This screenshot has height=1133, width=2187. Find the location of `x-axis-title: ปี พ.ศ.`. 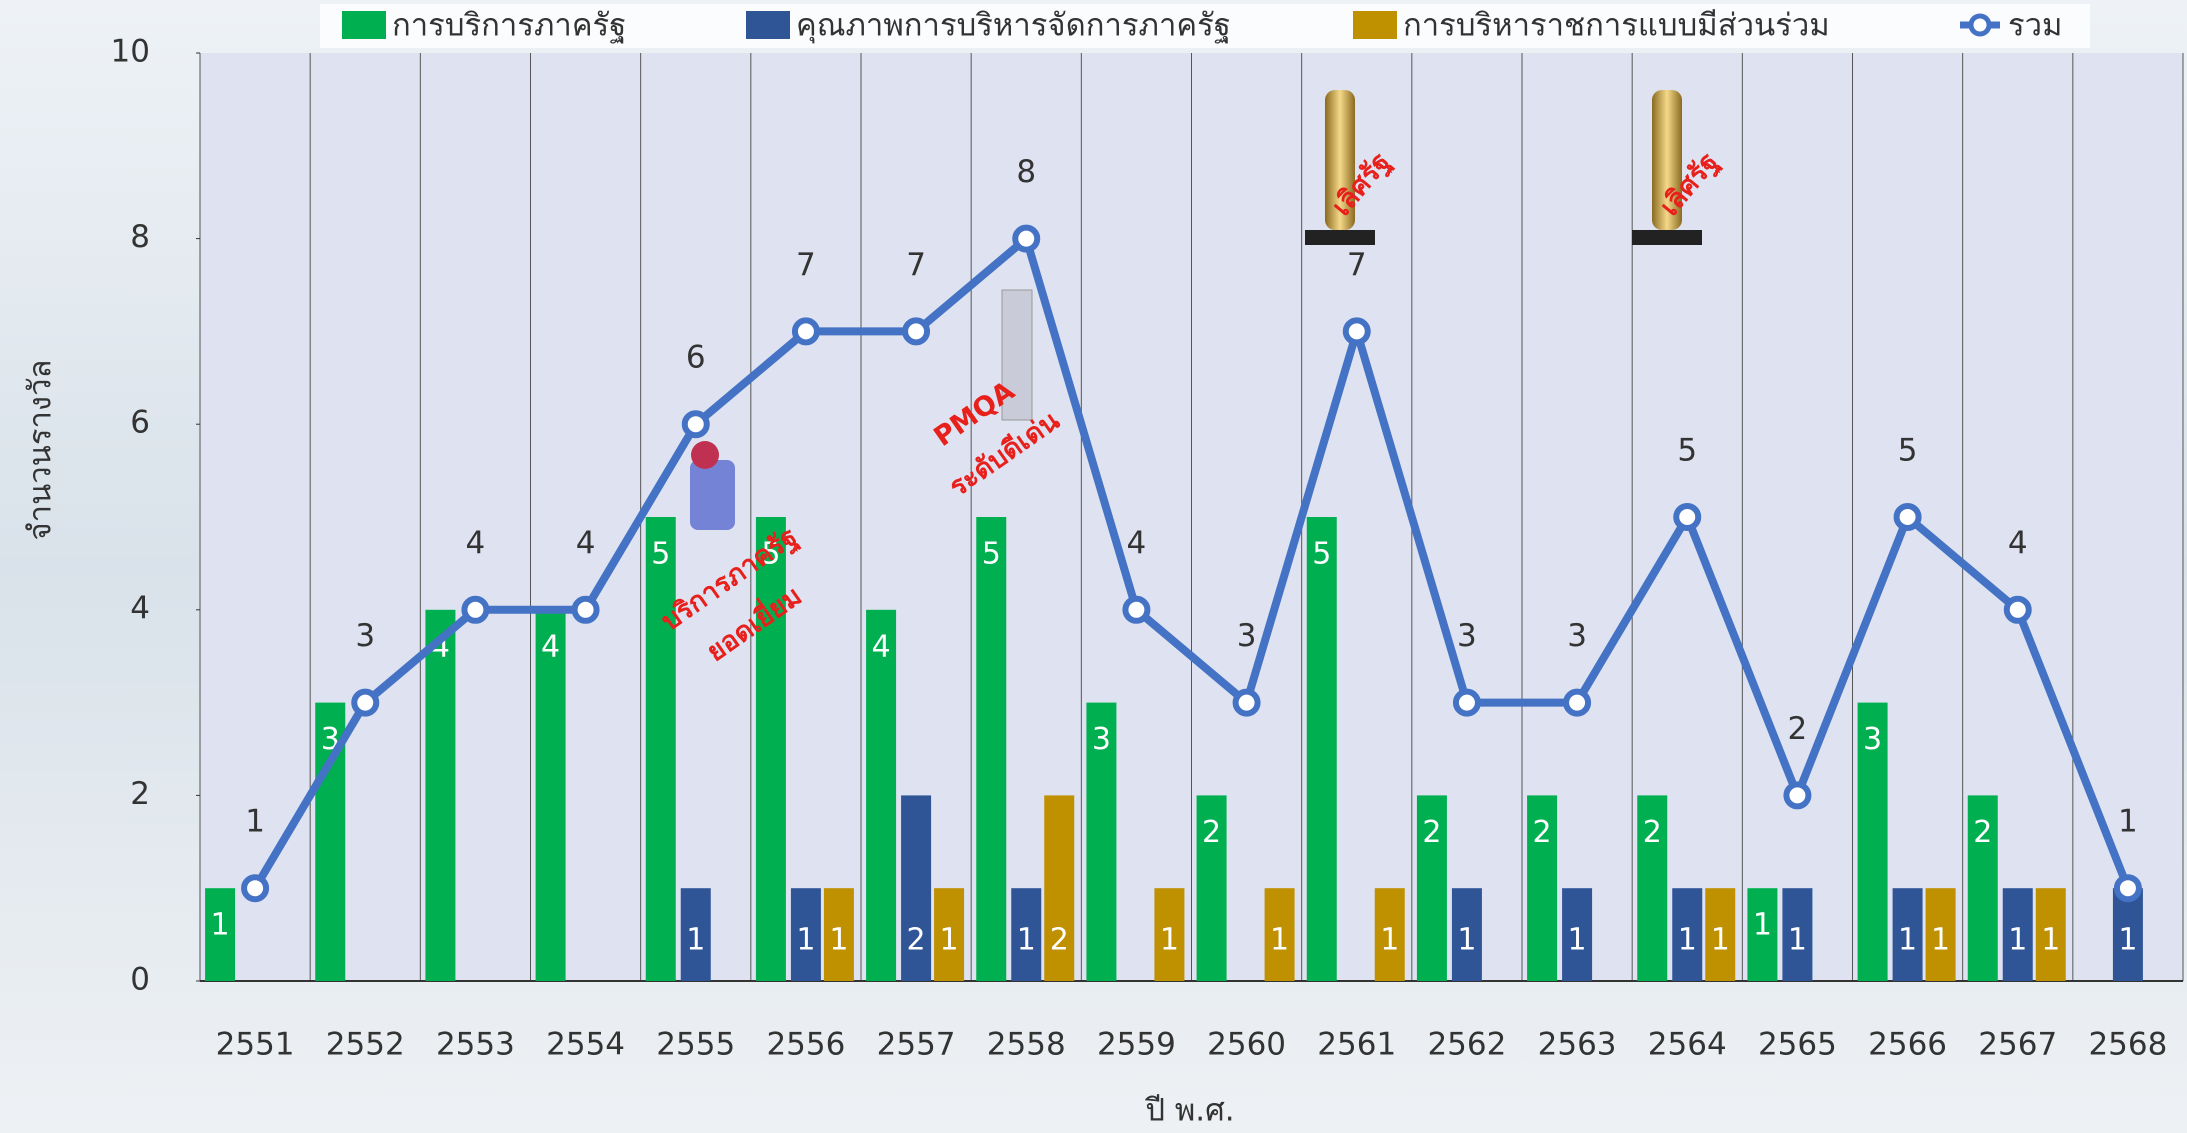

x-axis-title: ปี พ.ศ. is located at coordinates (1189, 1111).